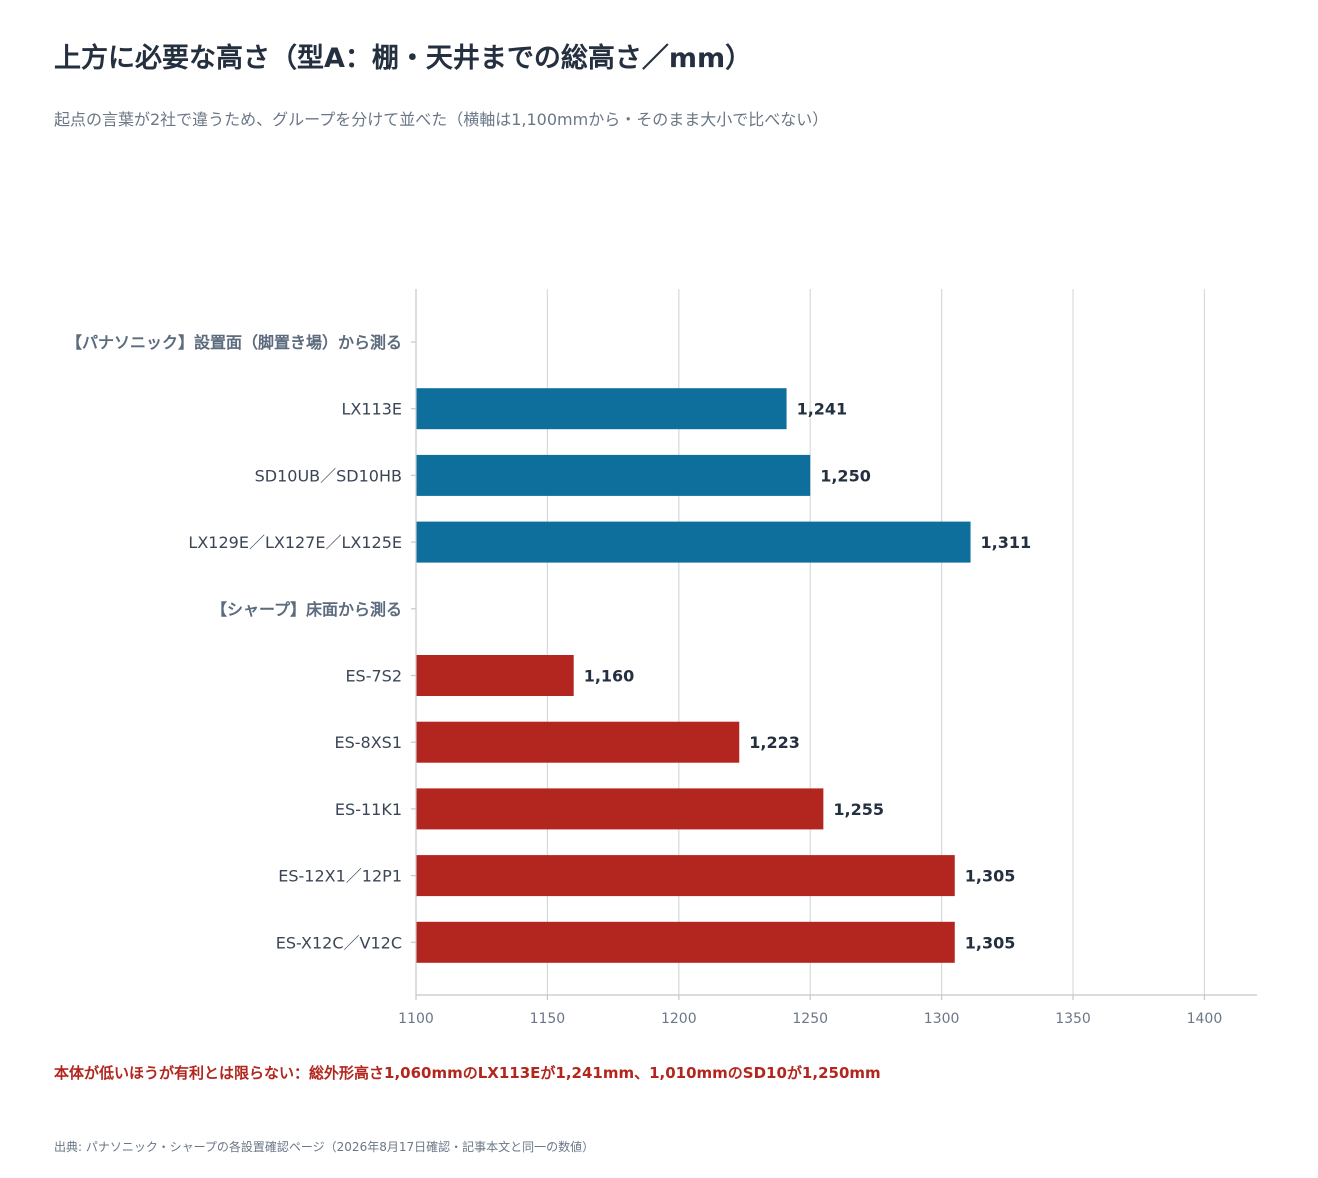 The image size is (1318, 1178). What do you see at coordinates (340, 876) in the screenshot?
I see `category-label: ES-12X1／12P1` at bounding box center [340, 876].